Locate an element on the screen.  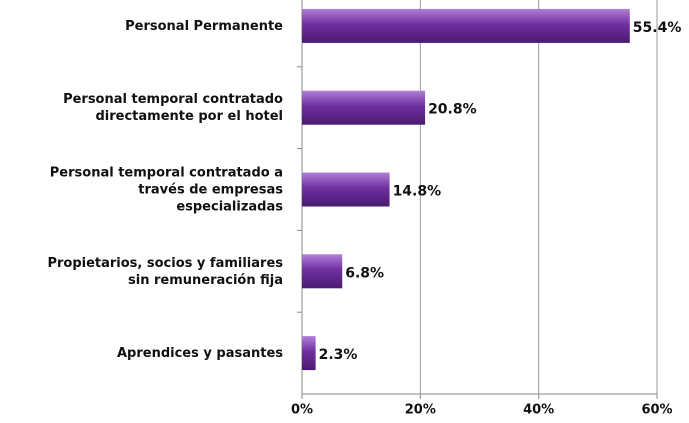
label-line: Personal Permanente is located at coordinates (204, 25).